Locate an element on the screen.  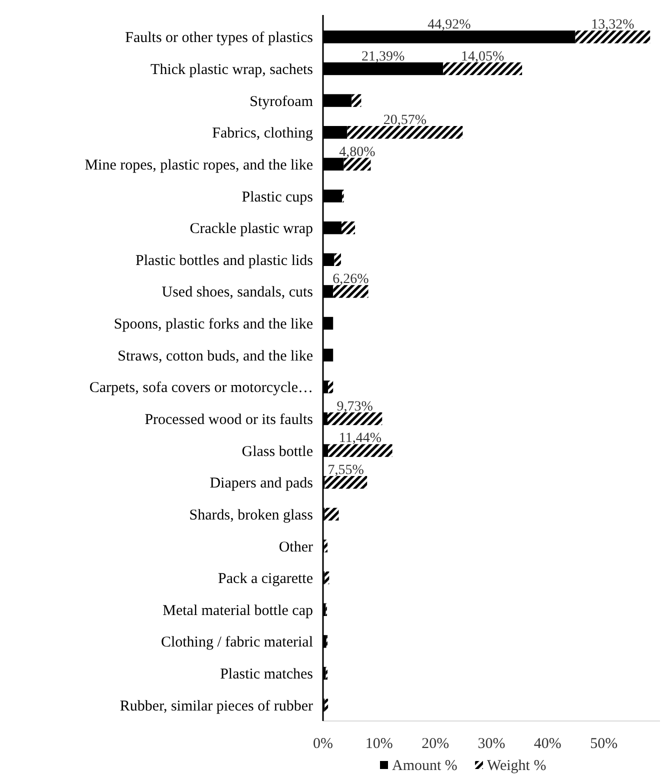
y-tick-label: Plastic bottles and plastic lids is located at coordinates (225, 260).